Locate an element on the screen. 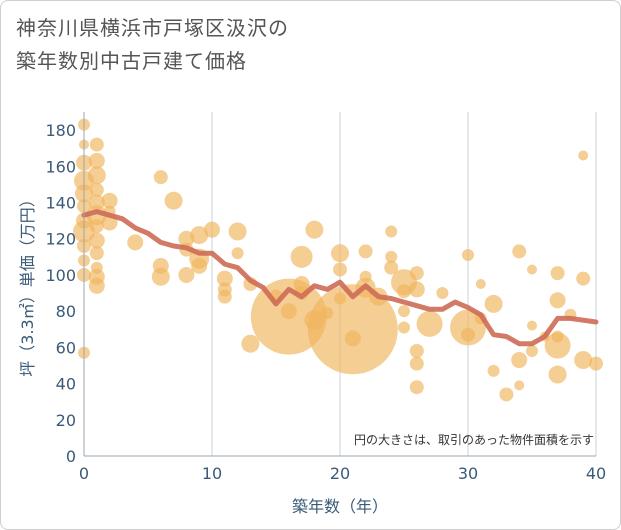 The image size is (621, 530). y-tick-label: 80 is located at coordinates (66, 311).